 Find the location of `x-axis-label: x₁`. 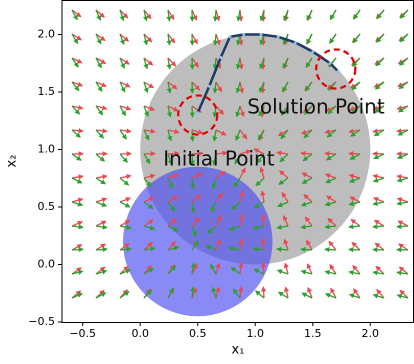

x-axis-label: x₁ is located at coordinates (238, 350).